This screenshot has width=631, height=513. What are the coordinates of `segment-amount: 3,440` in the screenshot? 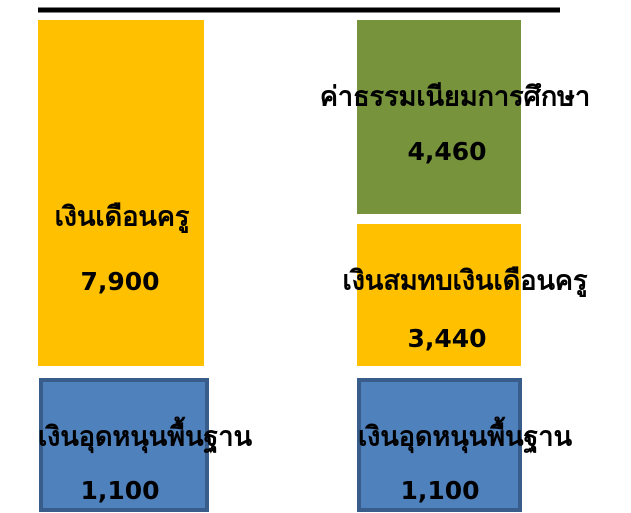 It's located at (446, 338).